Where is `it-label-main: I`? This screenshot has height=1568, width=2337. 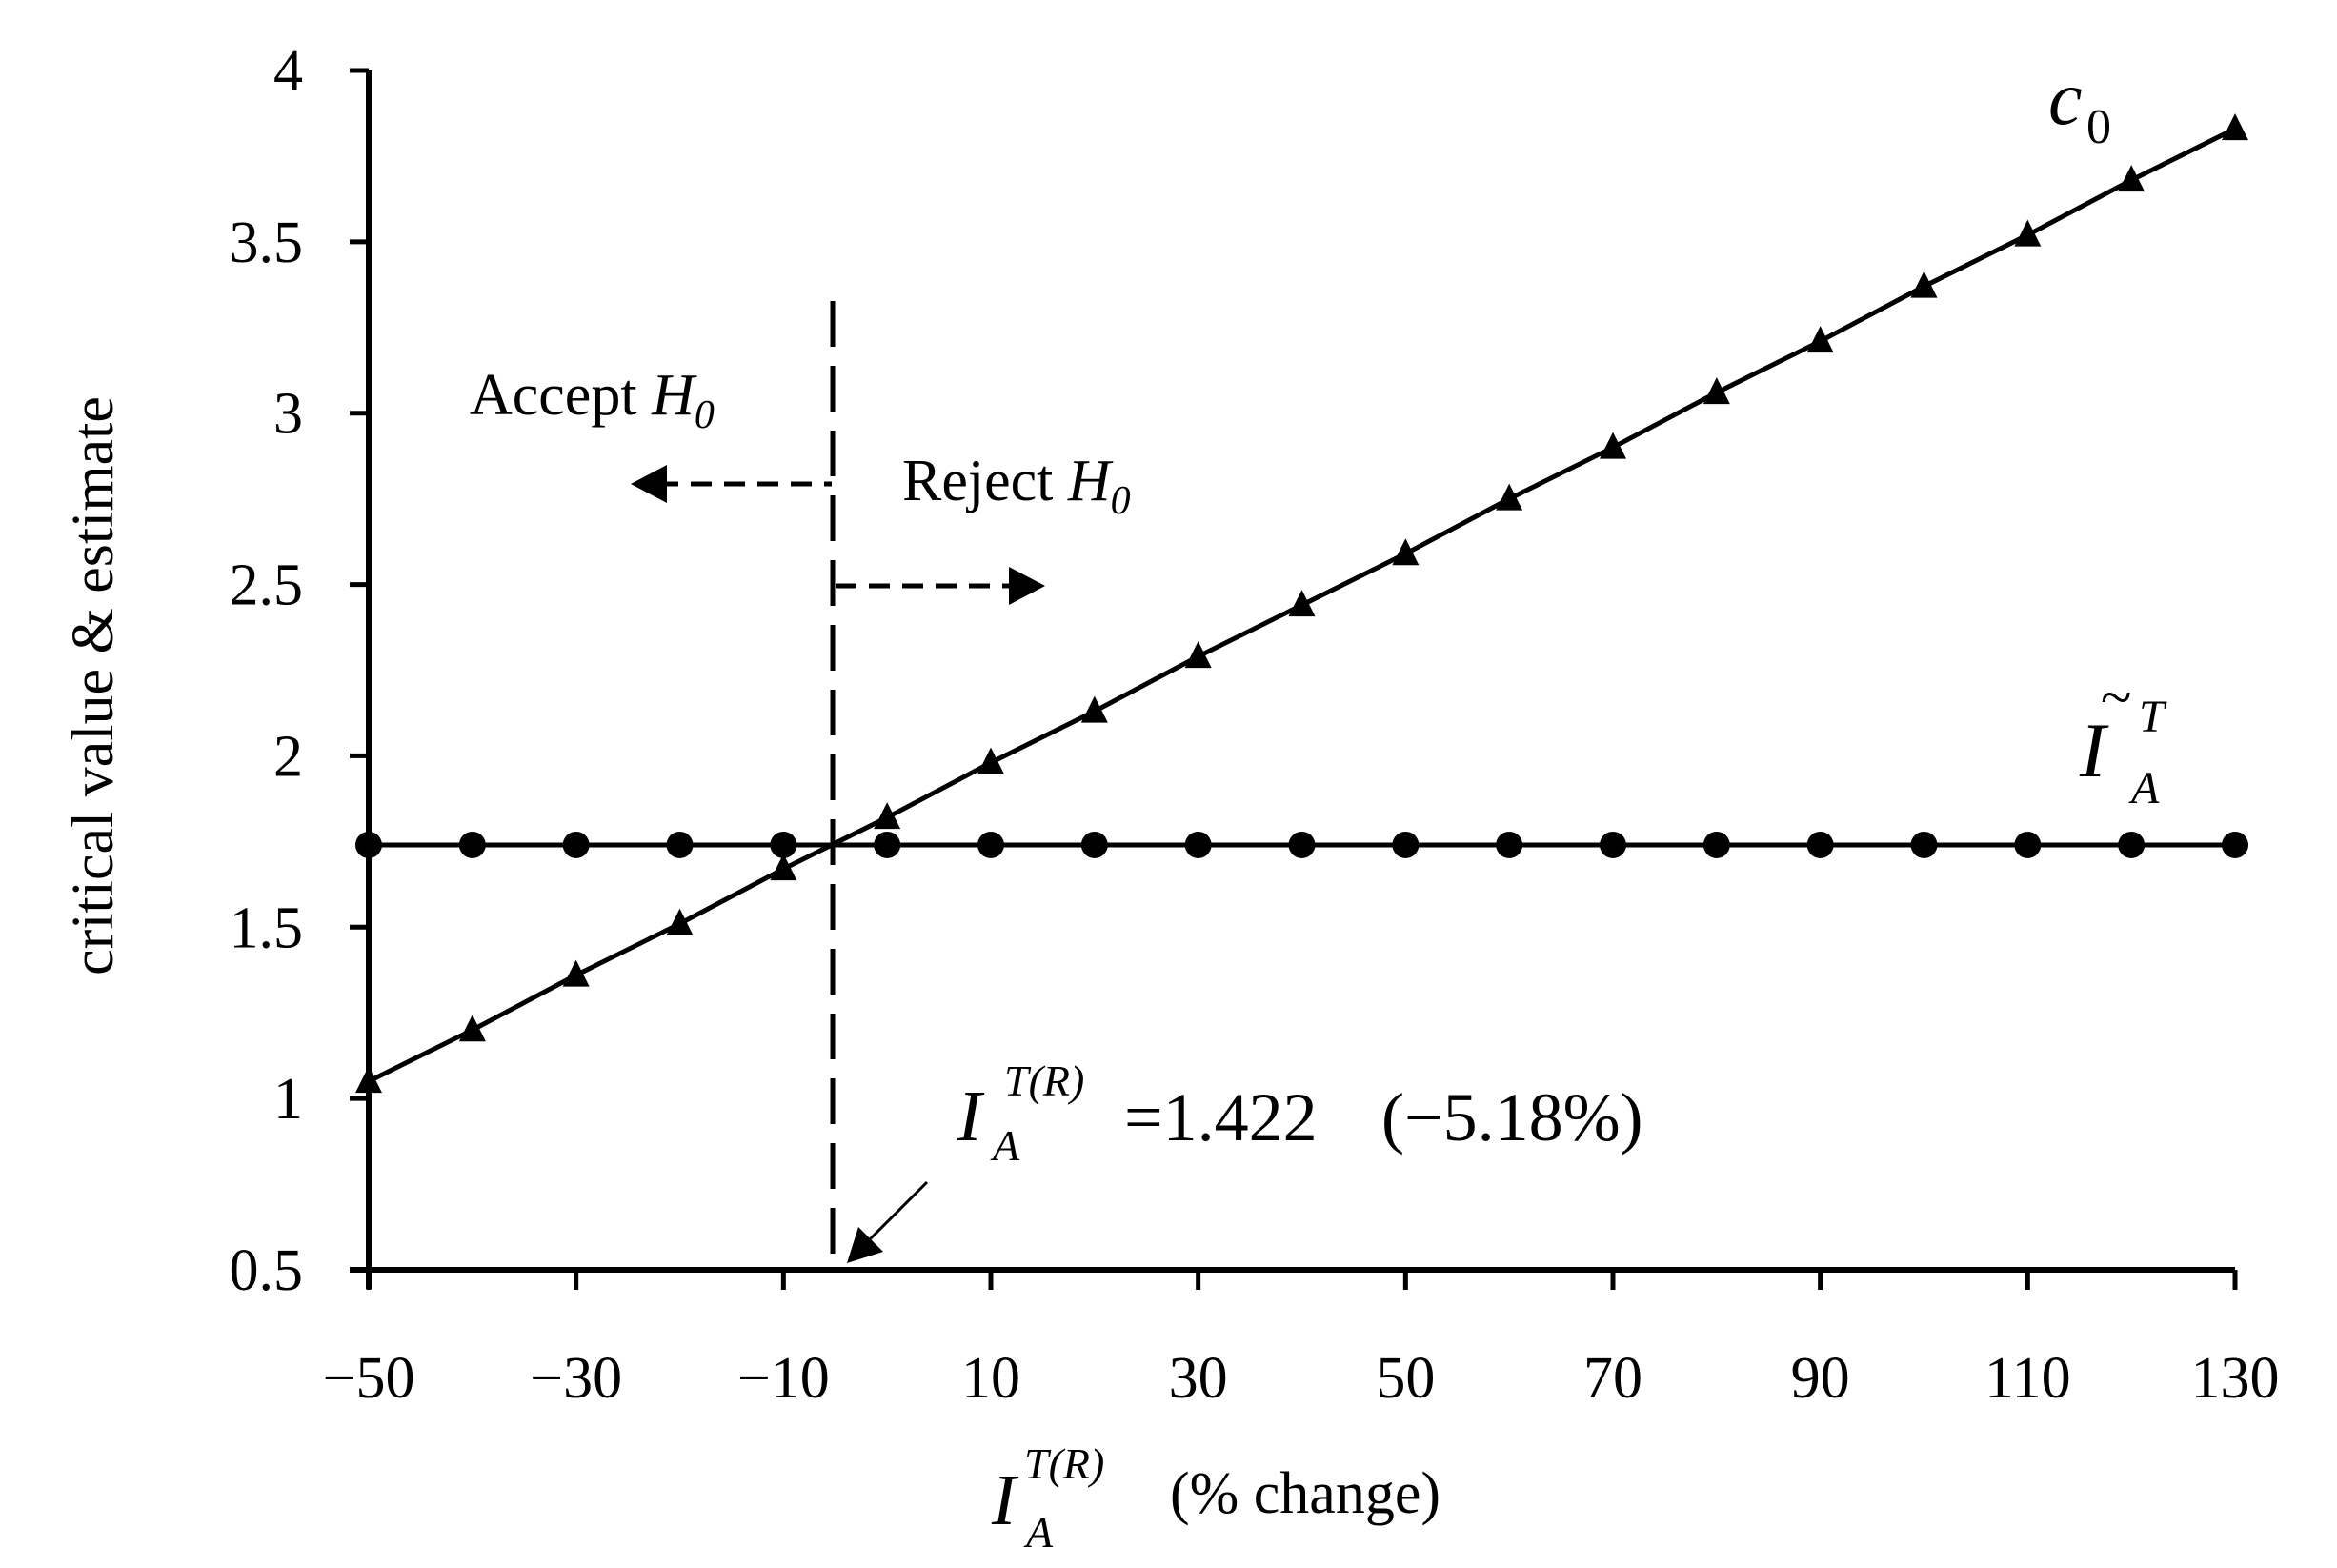
it-label-main: I is located at coordinates (2094, 750).